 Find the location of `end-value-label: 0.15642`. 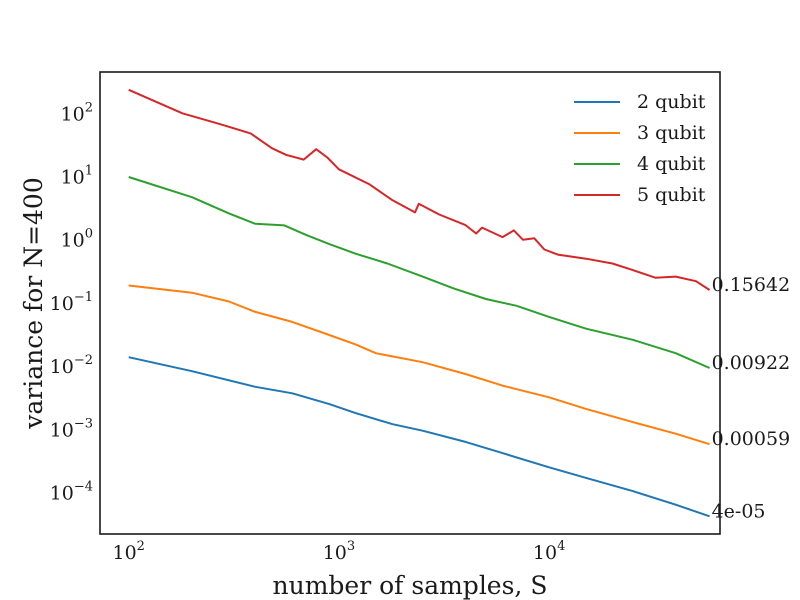

end-value-label: 0.15642 is located at coordinates (751, 285).